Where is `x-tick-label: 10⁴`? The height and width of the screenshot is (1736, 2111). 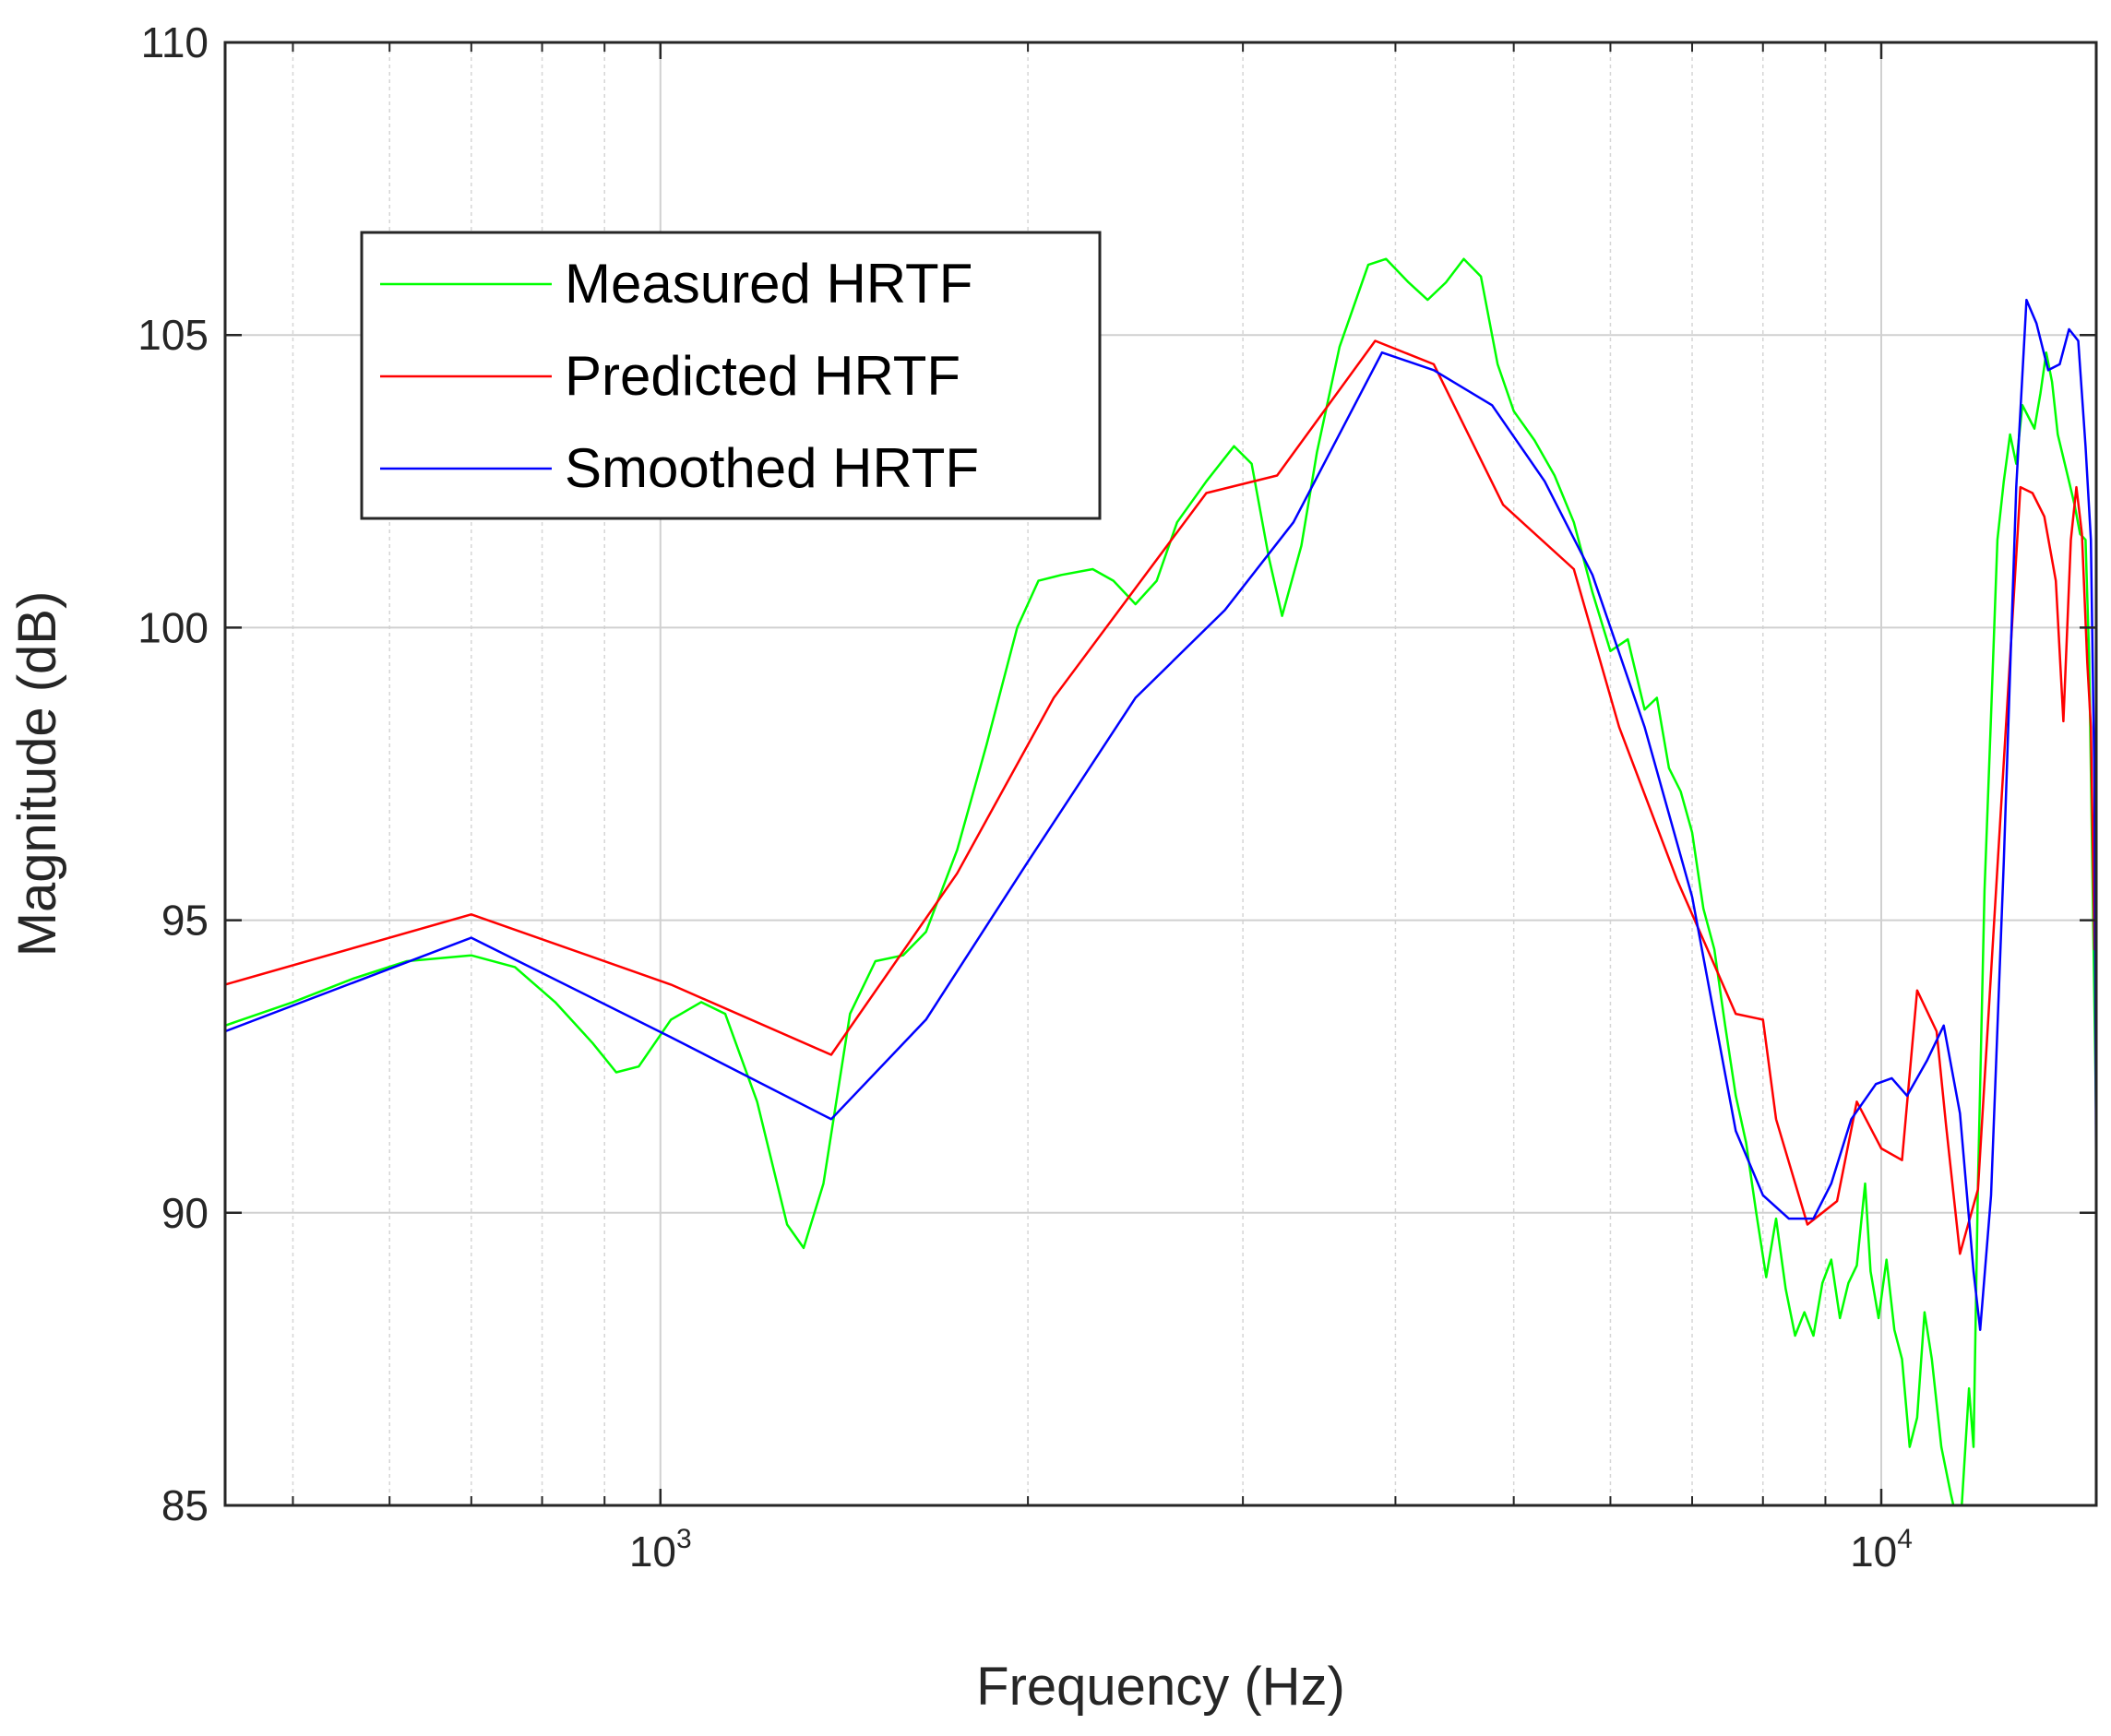
x-tick-label: 10⁴ is located at coordinates (1882, 1549).